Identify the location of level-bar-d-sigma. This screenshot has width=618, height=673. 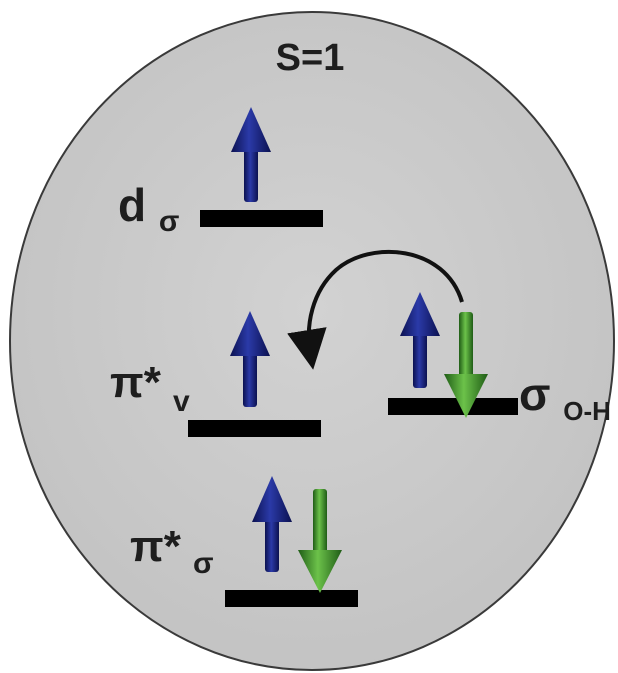
(261, 218).